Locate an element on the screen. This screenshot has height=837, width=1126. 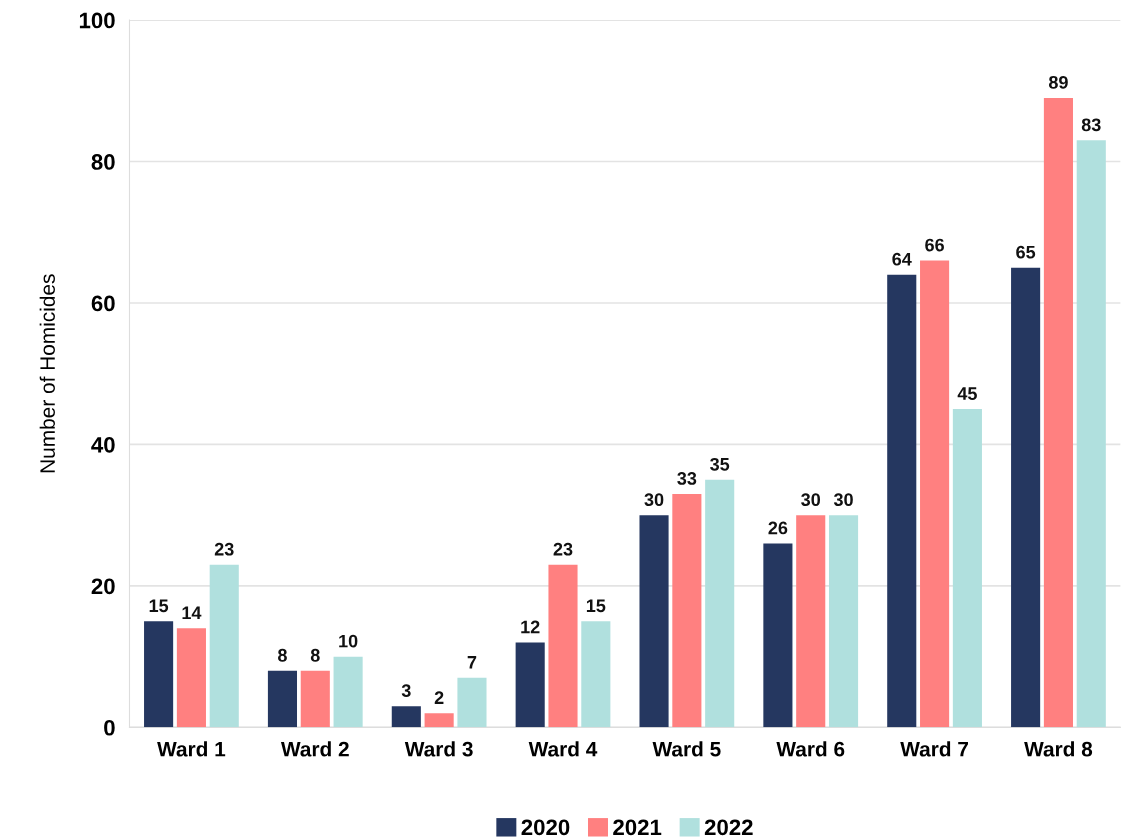
data-label: 64 is located at coordinates (902, 259).